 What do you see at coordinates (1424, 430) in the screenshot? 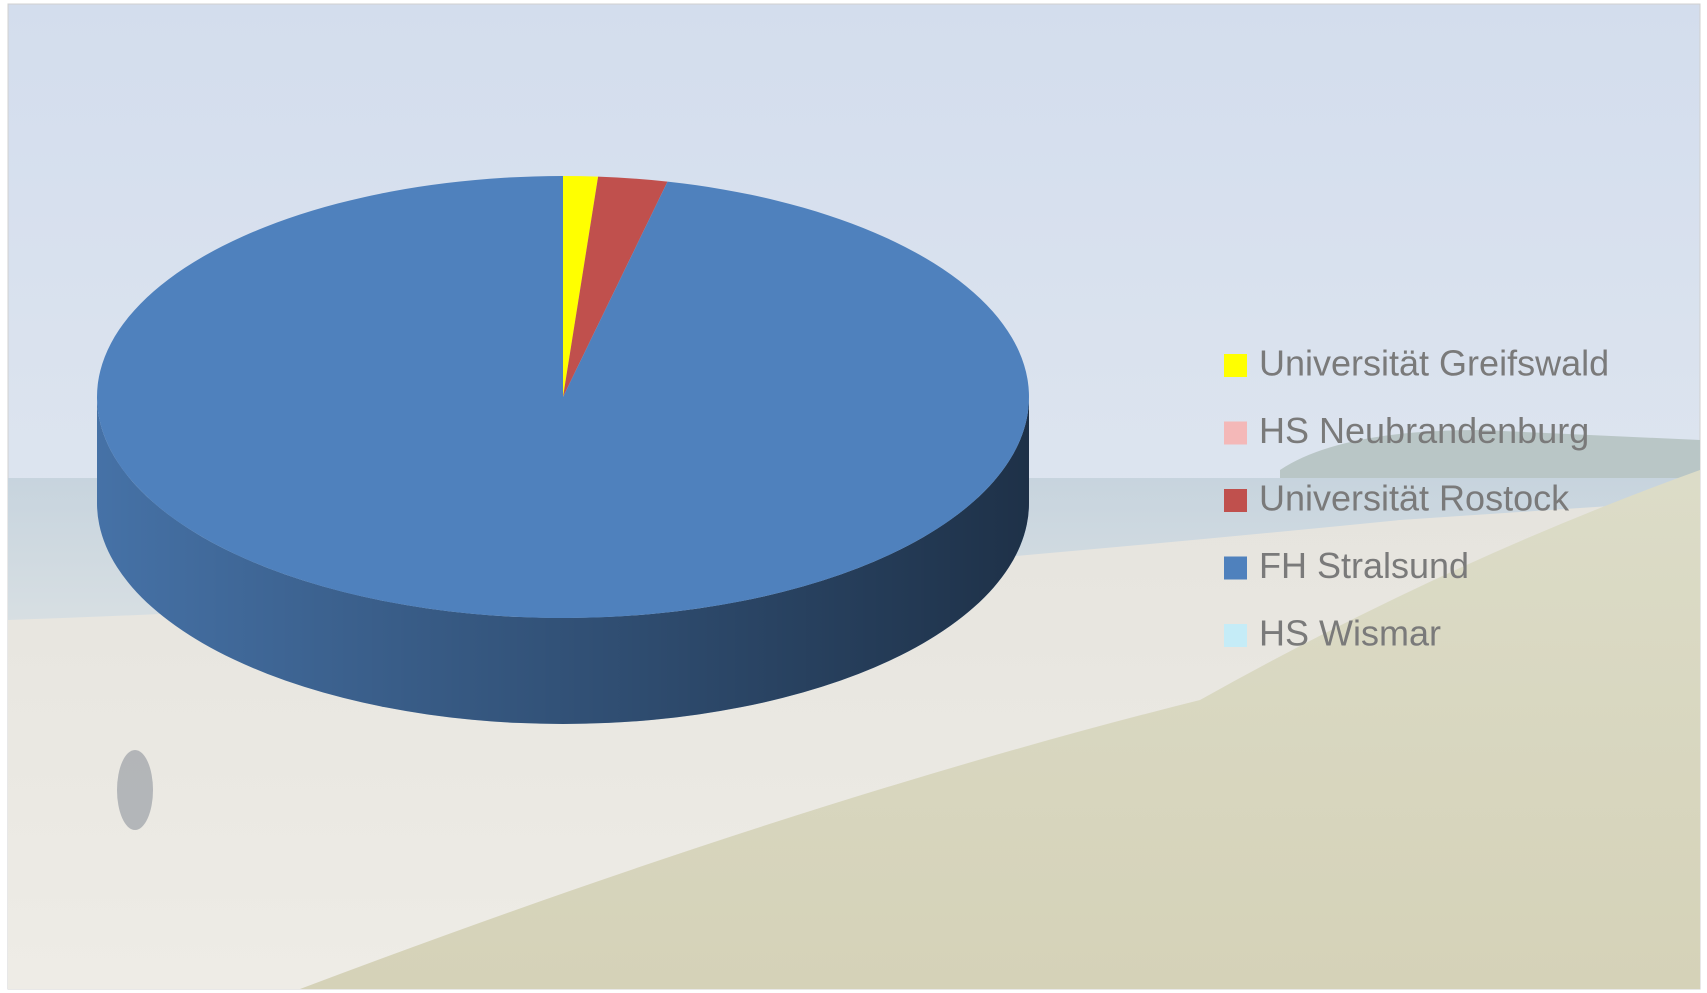
I see `legend-label: HS Neubrandenburg` at bounding box center [1424, 430].